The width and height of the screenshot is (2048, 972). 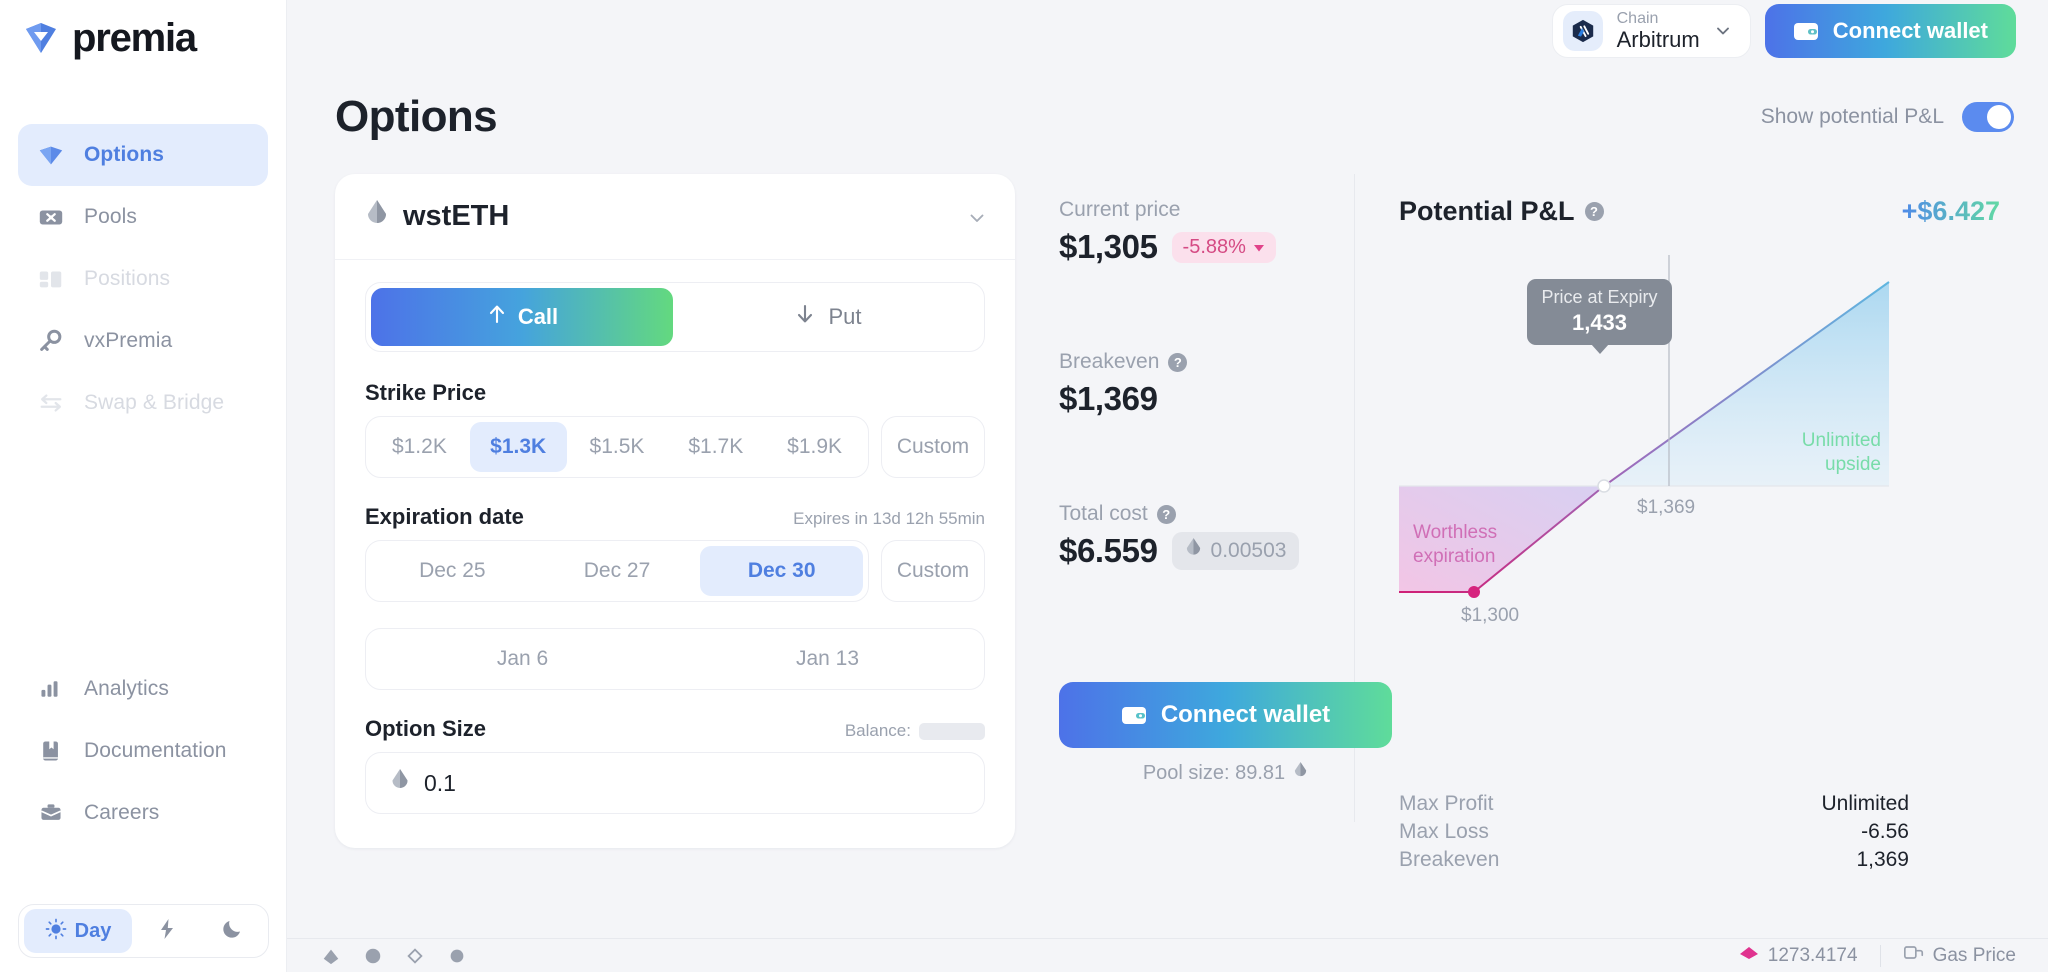 What do you see at coordinates (143, 689) in the screenshot?
I see `sidebar-item-analytics: Analytics` at bounding box center [143, 689].